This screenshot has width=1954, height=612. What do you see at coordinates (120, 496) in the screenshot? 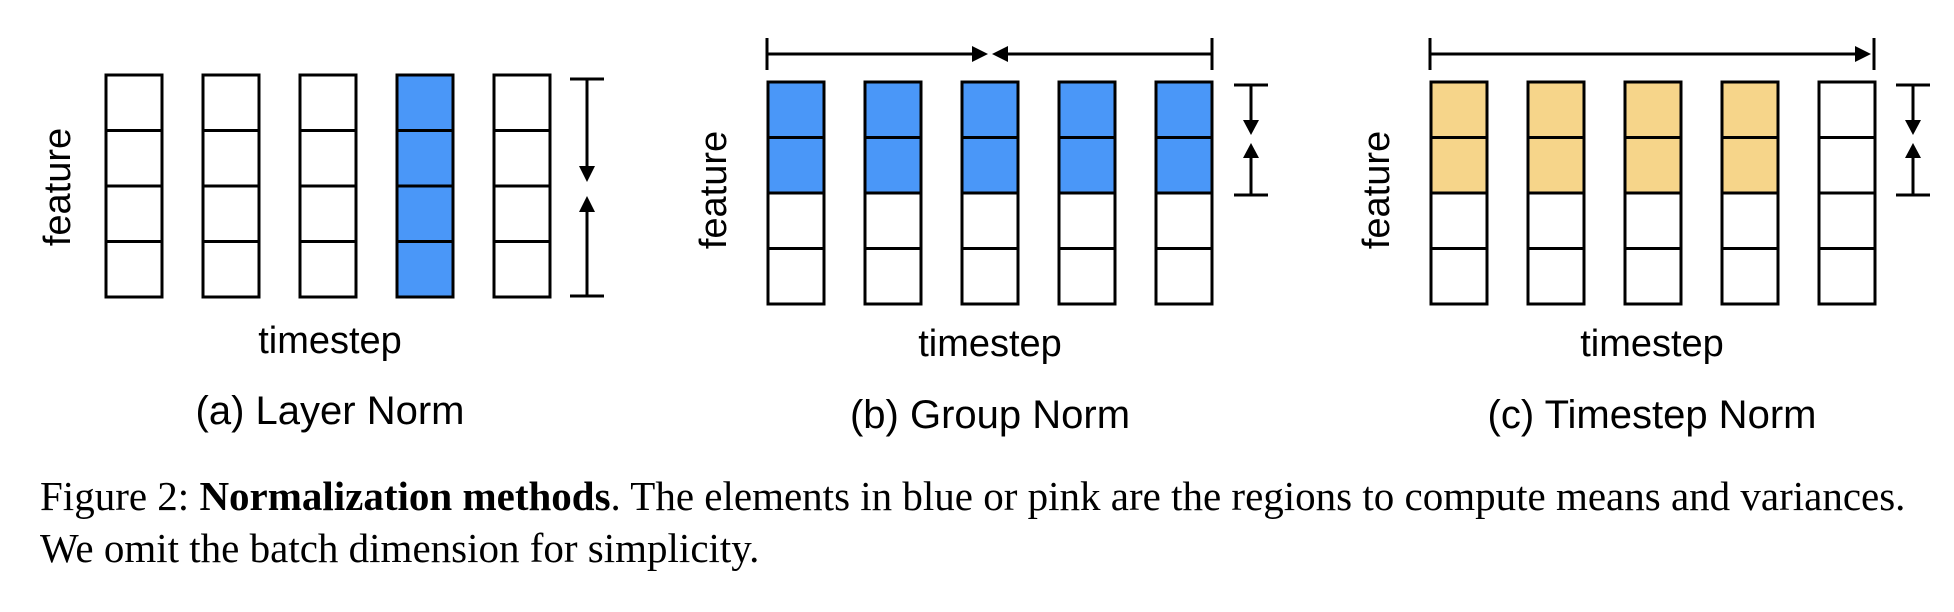
I see `caption-prefix: Figure 2:` at bounding box center [120, 496].